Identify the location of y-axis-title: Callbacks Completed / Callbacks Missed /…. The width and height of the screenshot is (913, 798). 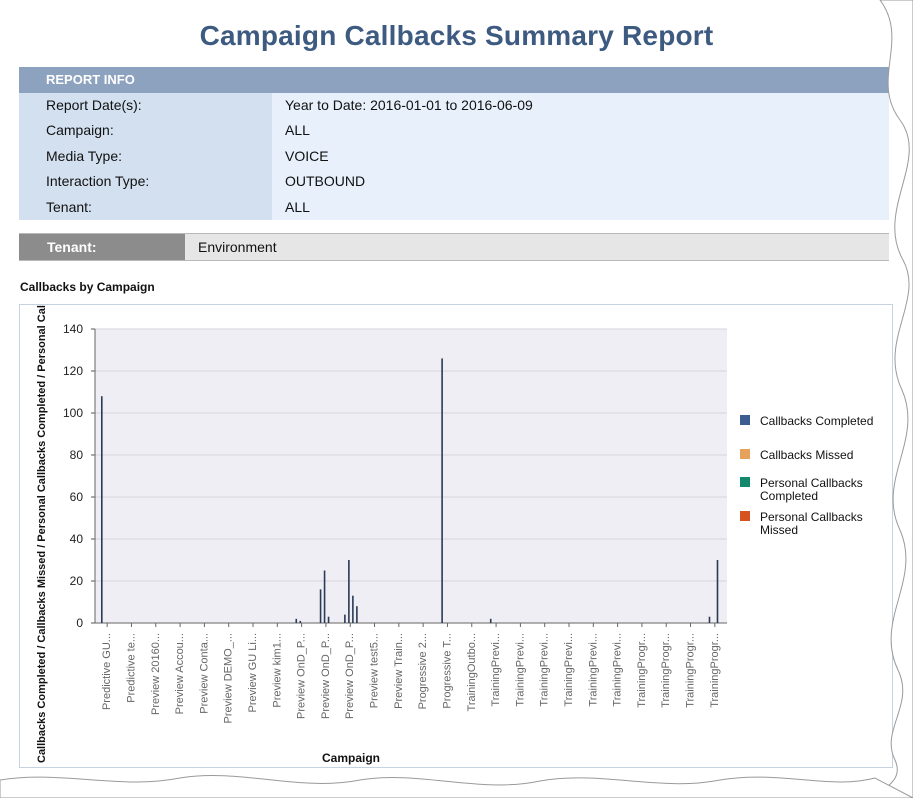
(42, 534).